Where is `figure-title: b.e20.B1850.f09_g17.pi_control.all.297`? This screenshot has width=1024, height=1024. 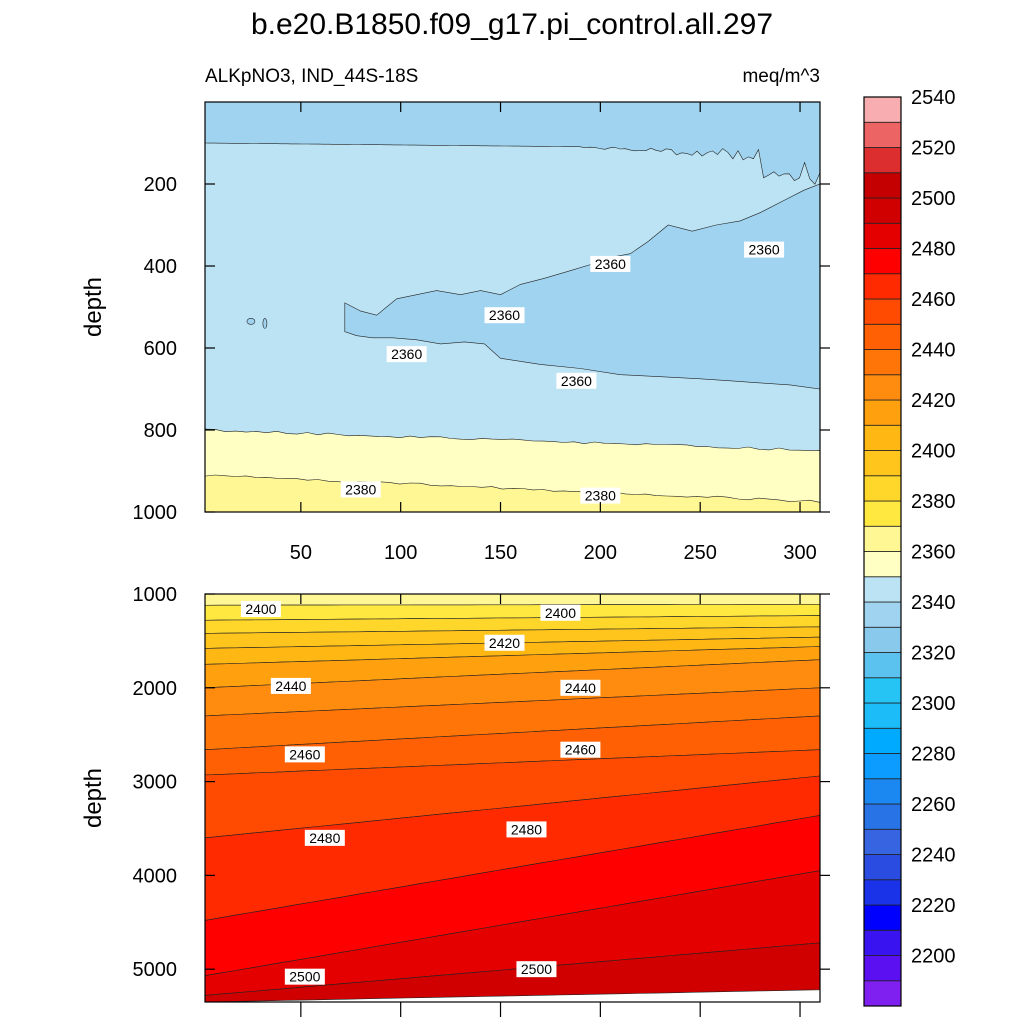 figure-title: b.e20.B1850.f09_g17.pi_control.all.297 is located at coordinates (512, 24).